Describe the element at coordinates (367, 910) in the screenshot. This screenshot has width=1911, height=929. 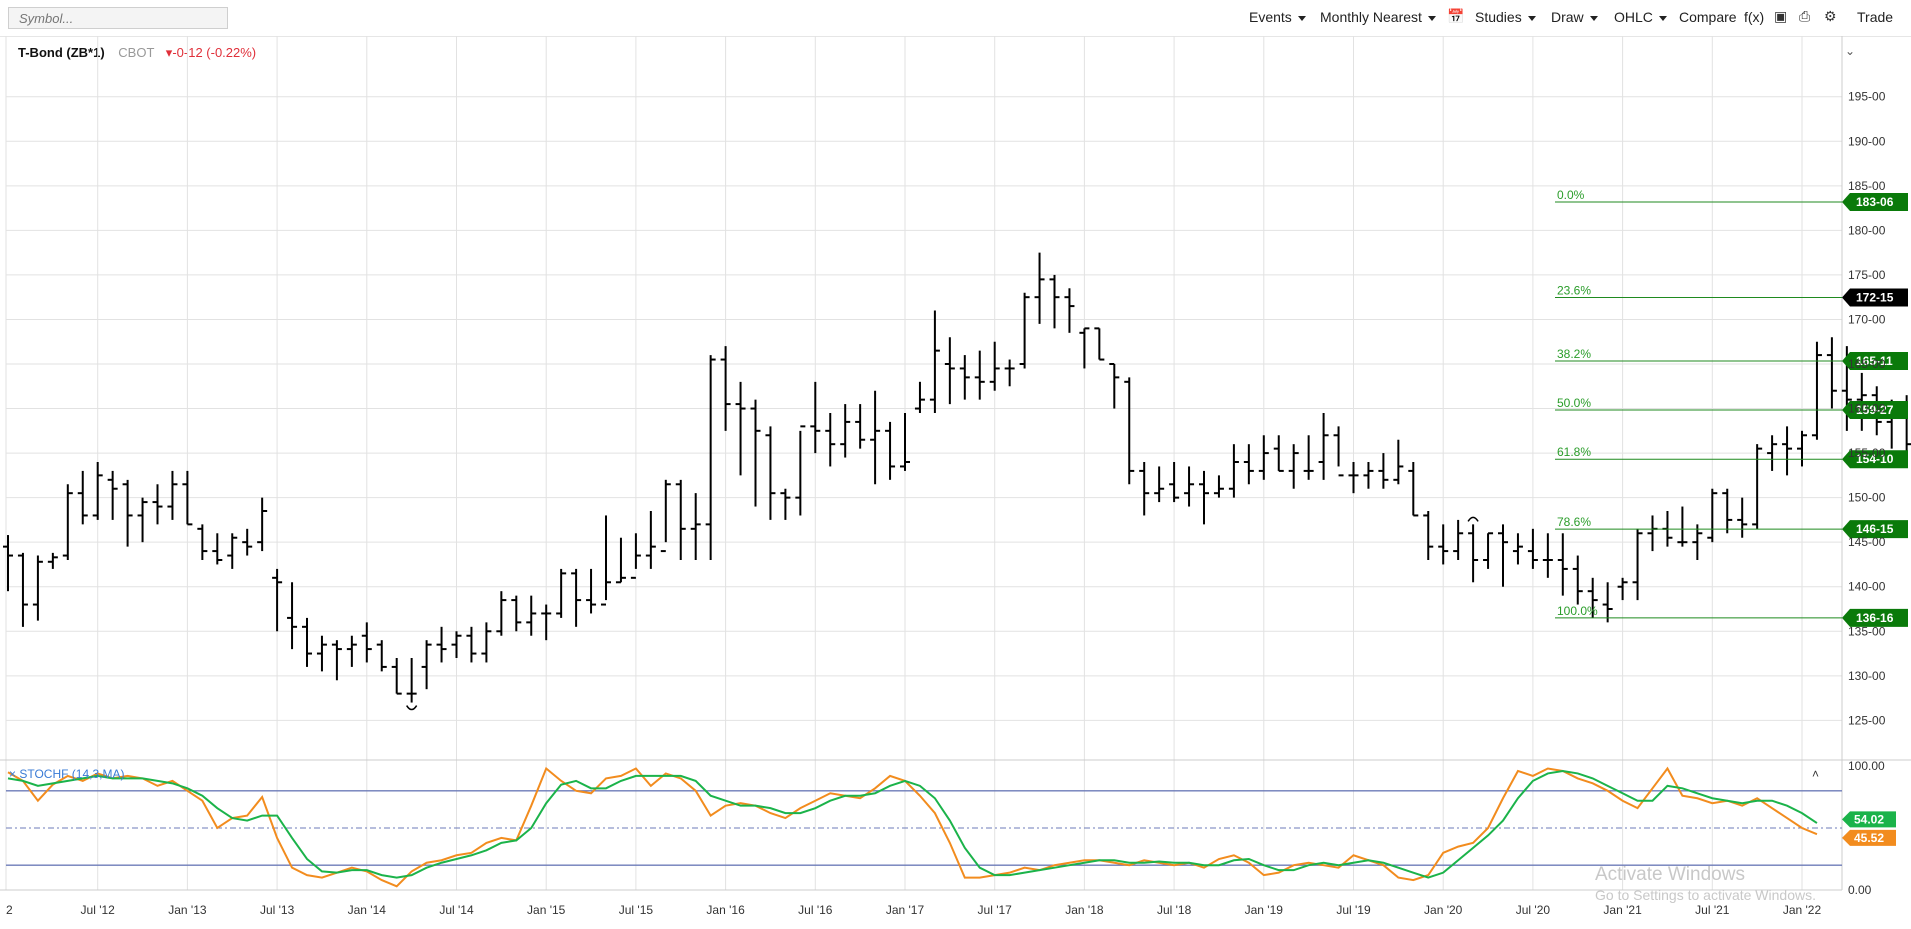
I see `time-tick-label: Jan '14` at that location.